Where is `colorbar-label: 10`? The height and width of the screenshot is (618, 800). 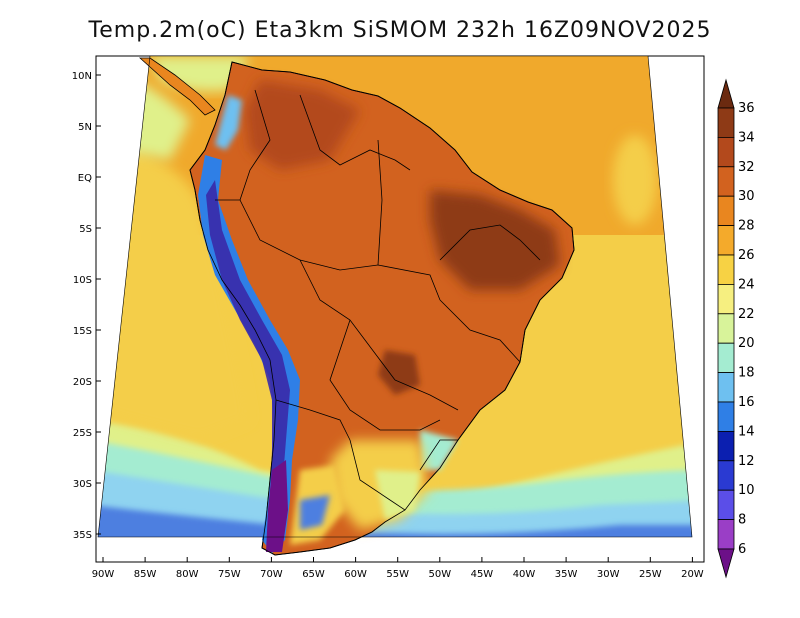
colorbar-label: 10 is located at coordinates (746, 490).